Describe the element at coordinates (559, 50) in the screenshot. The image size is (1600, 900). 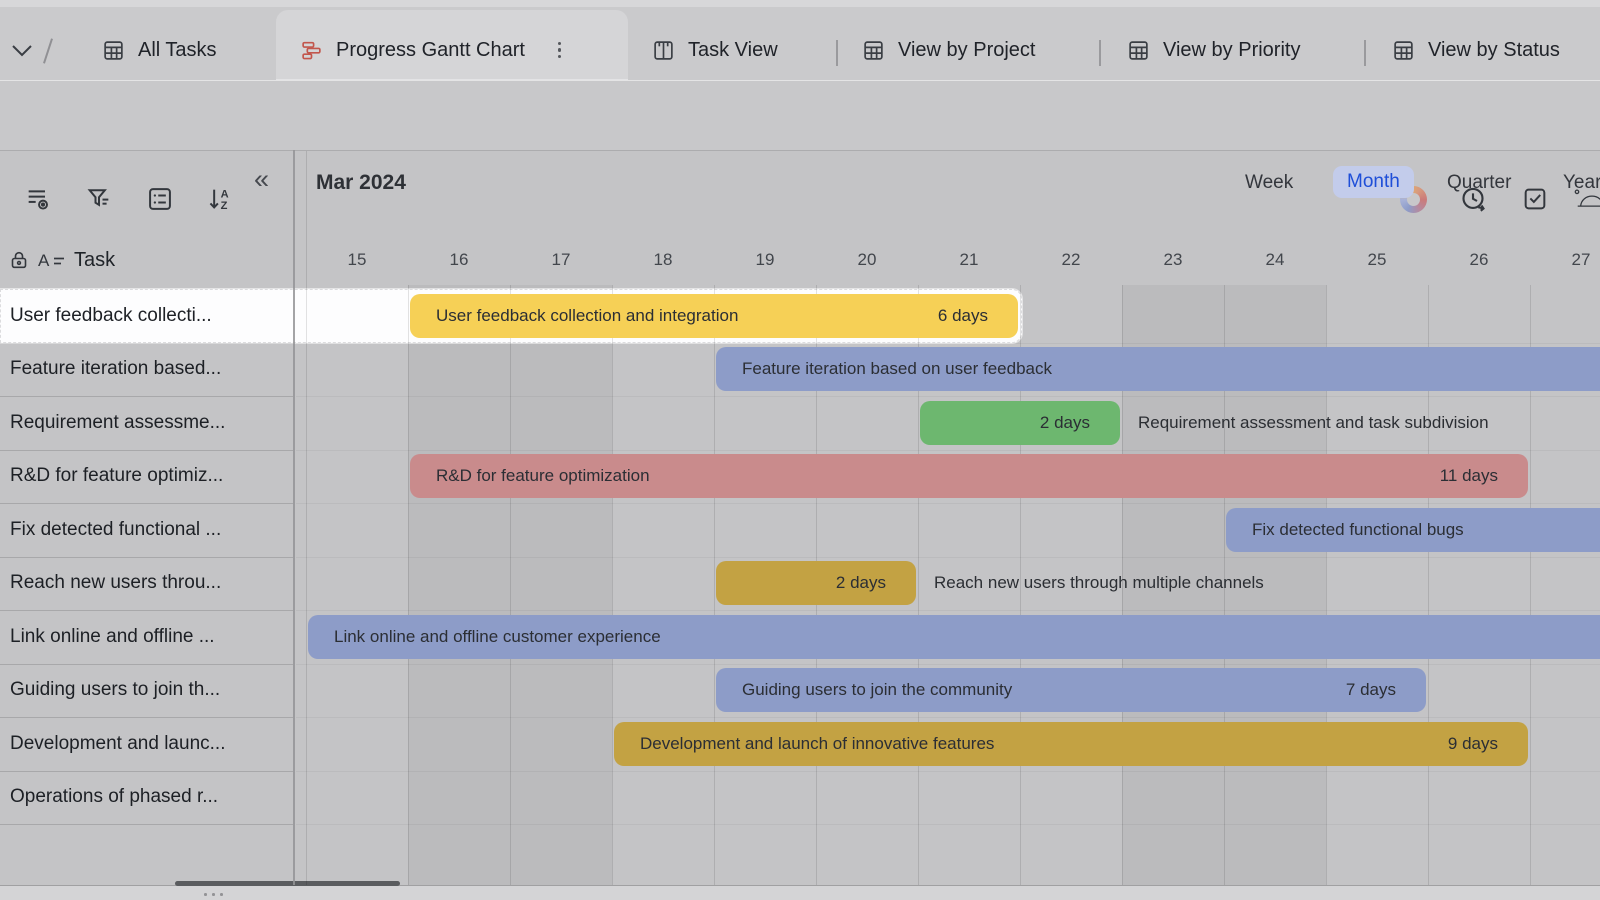
I see `tab-menu-kebab-icon` at that location.